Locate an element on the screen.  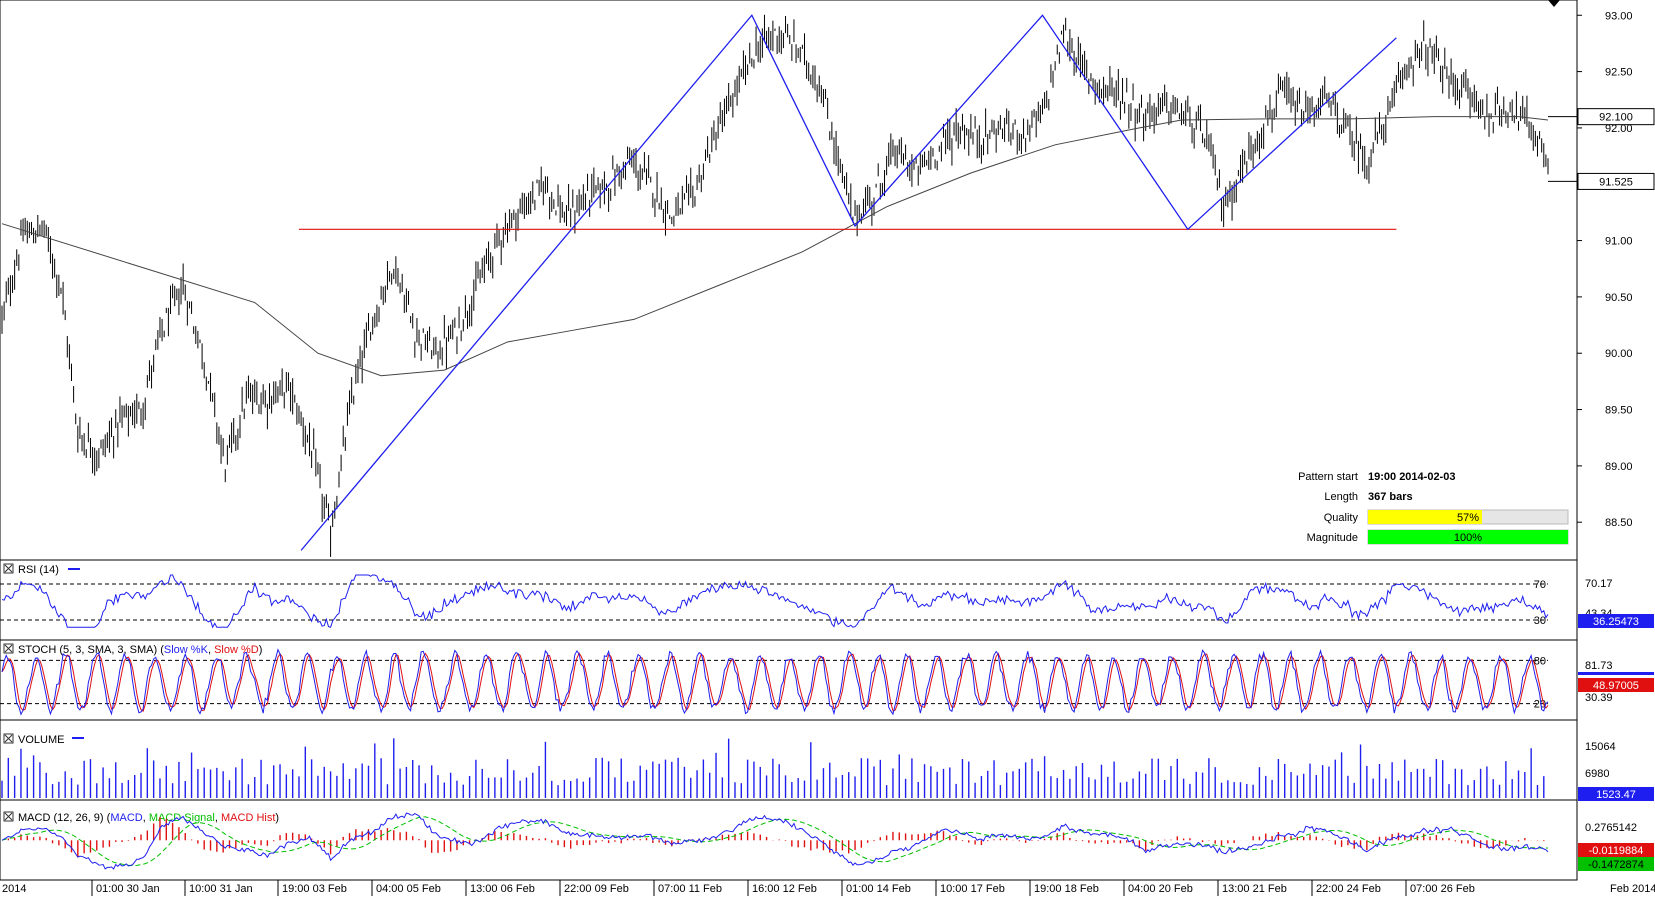
rsi-line is located at coordinates (775, 601).